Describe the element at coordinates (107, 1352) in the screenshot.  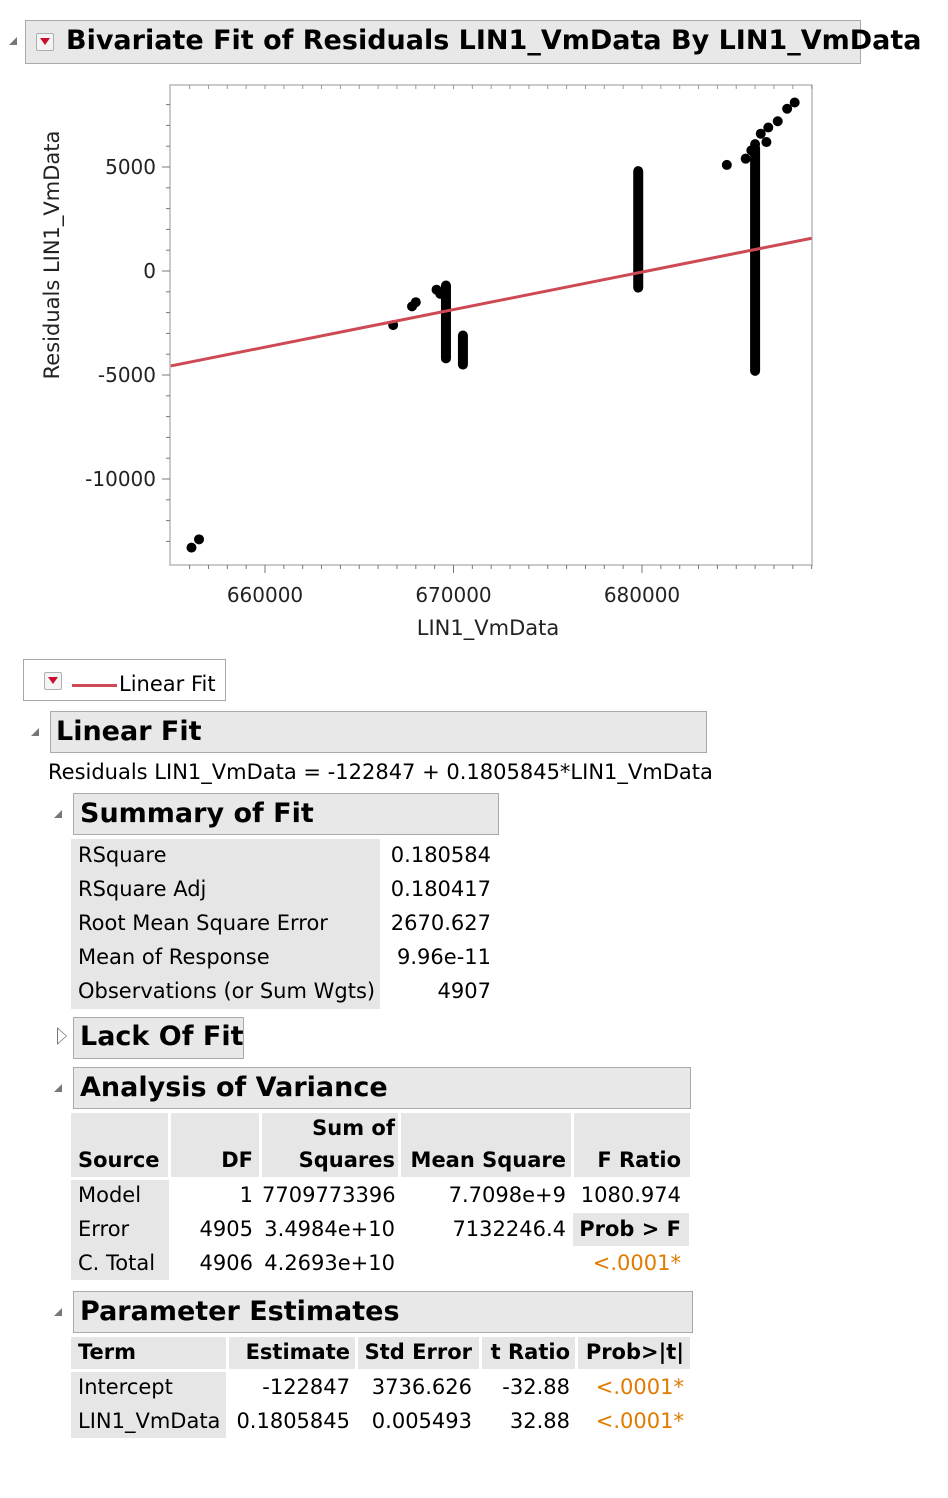
I see `col-header-term: Term` at that location.